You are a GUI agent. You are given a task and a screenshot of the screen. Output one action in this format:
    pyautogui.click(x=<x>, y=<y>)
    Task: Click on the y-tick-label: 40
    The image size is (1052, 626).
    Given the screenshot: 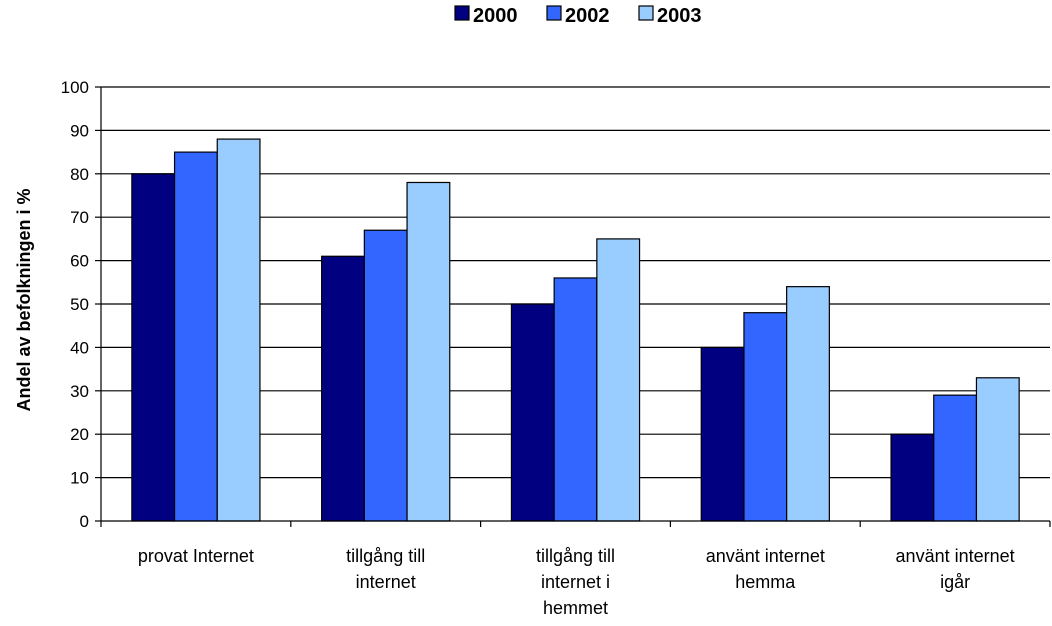 What is the action you would take?
    pyautogui.click(x=79, y=347)
    